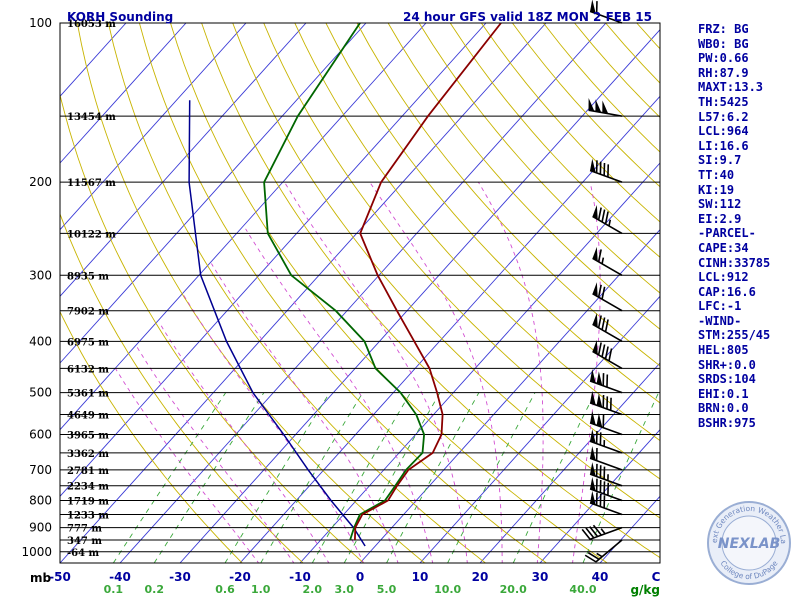  I want to click on height-label: 5361 m, so click(88, 394).